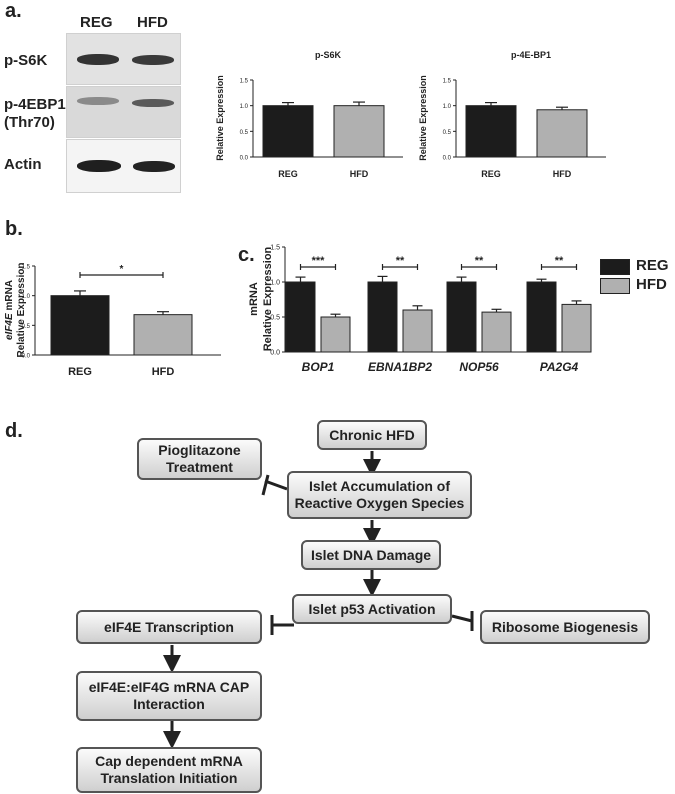 Image resolution: width=675 pixels, height=794 pixels. Describe the element at coordinates (9, 326) in the screenshot. I see `y-axis-label-gene: eIF4E` at that location.